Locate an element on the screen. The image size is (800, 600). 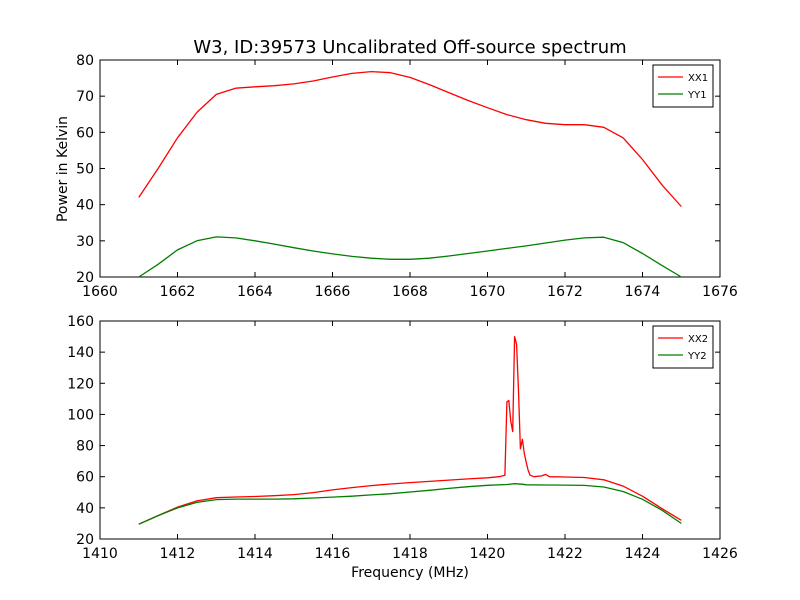
x-tick-label: 1672 is located at coordinates (565, 292).